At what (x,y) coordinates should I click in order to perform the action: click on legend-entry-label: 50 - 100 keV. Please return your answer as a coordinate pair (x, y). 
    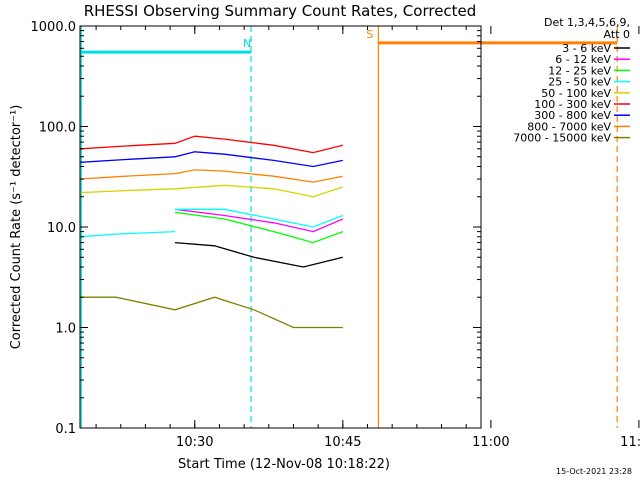
    Looking at the image, I should click on (576, 93).